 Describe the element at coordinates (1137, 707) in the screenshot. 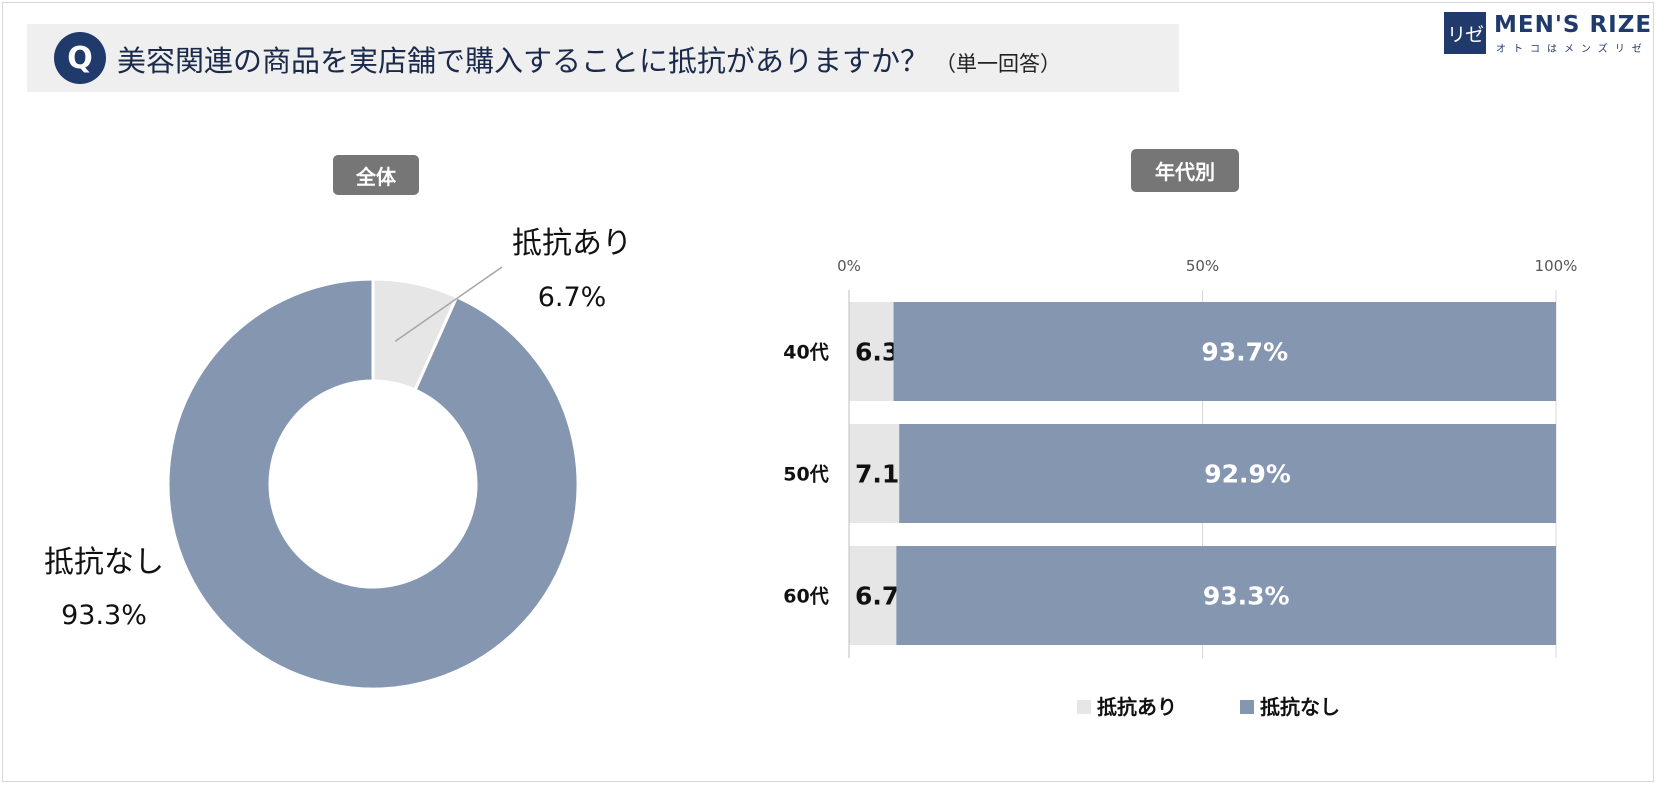

I see `legend-label: 抵抗あり` at that location.